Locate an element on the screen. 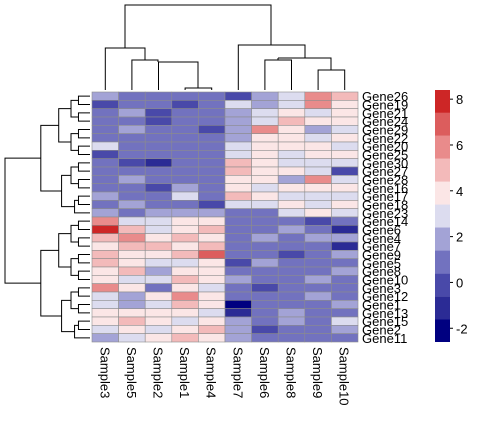  row-label: Gene11 is located at coordinates (384, 338).